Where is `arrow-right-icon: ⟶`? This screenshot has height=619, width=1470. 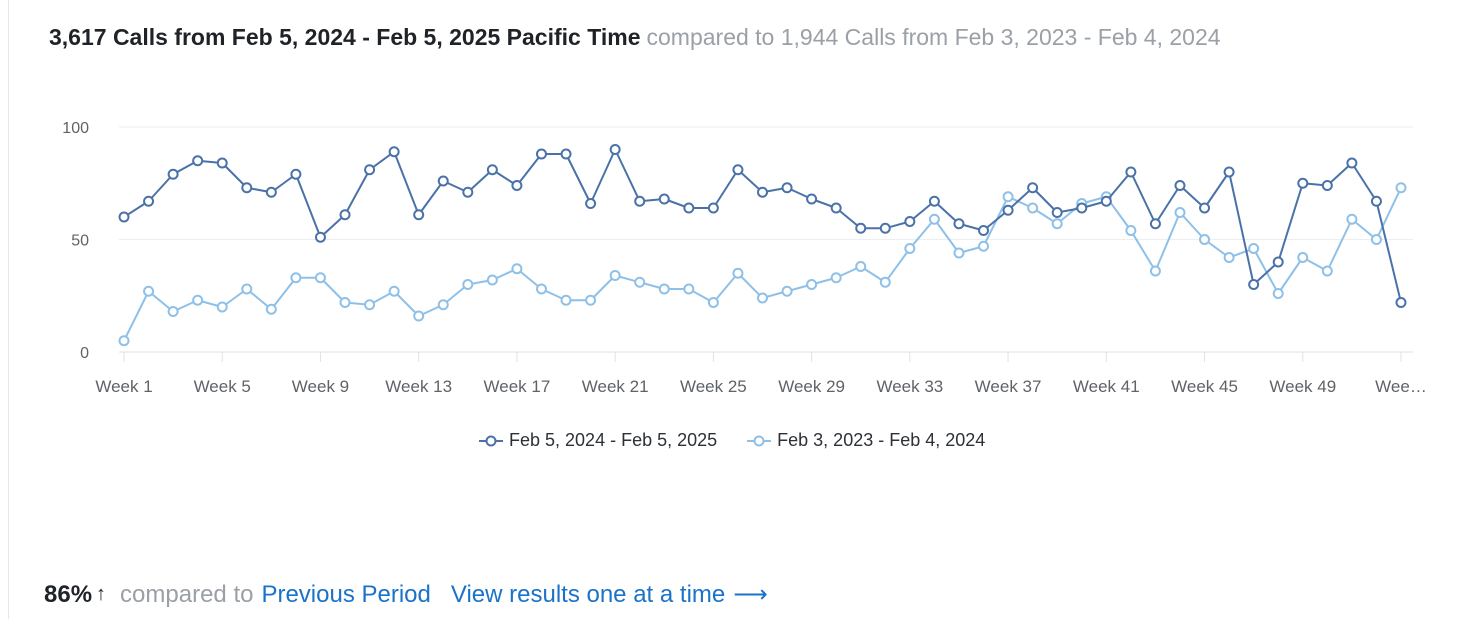 arrow-right-icon: ⟶ is located at coordinates (750, 594).